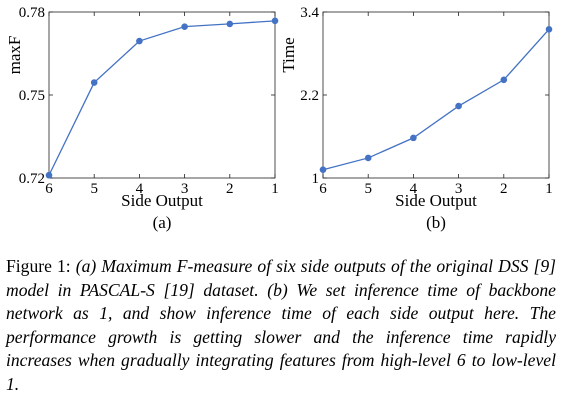 This screenshot has width=562, height=413. I want to click on y-tick-label: 2.2, so click(309, 96).